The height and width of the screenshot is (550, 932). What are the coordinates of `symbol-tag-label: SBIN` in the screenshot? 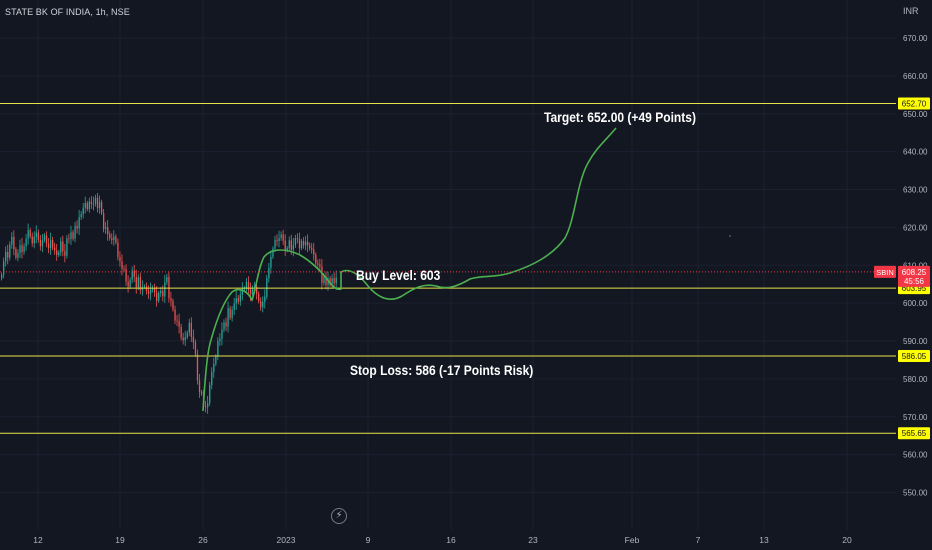 It's located at (885, 272).